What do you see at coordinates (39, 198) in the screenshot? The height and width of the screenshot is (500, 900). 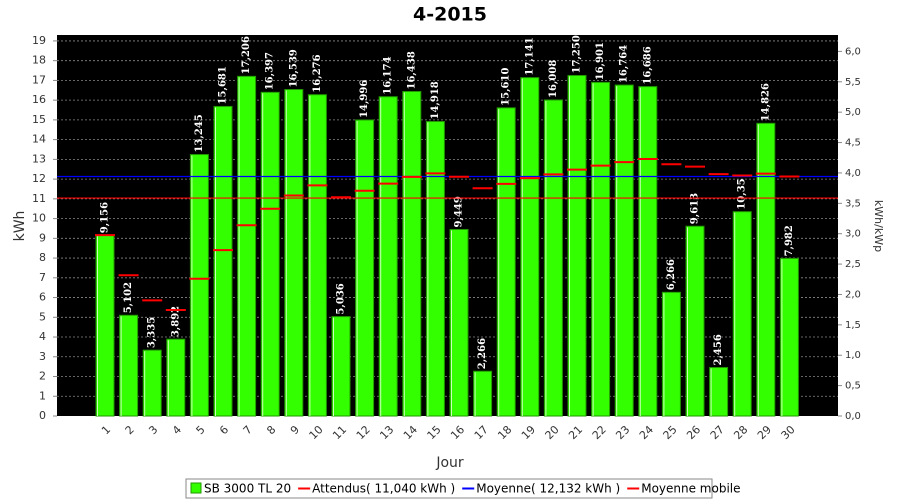 I see `y-tick-label: 11` at bounding box center [39, 198].